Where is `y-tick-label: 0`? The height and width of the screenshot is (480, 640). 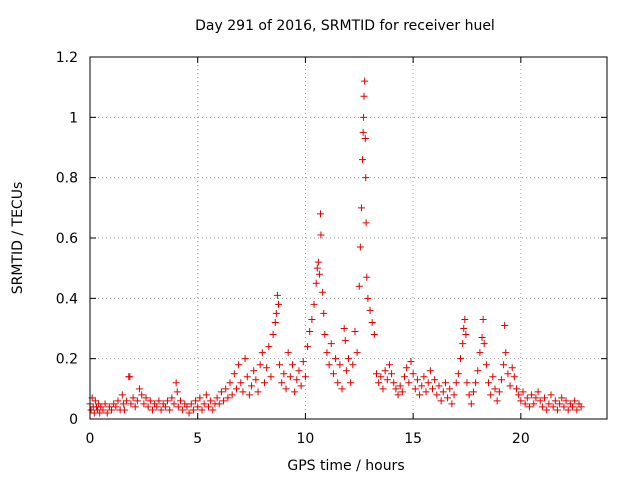 y-tick-label: 0 is located at coordinates (73, 420).